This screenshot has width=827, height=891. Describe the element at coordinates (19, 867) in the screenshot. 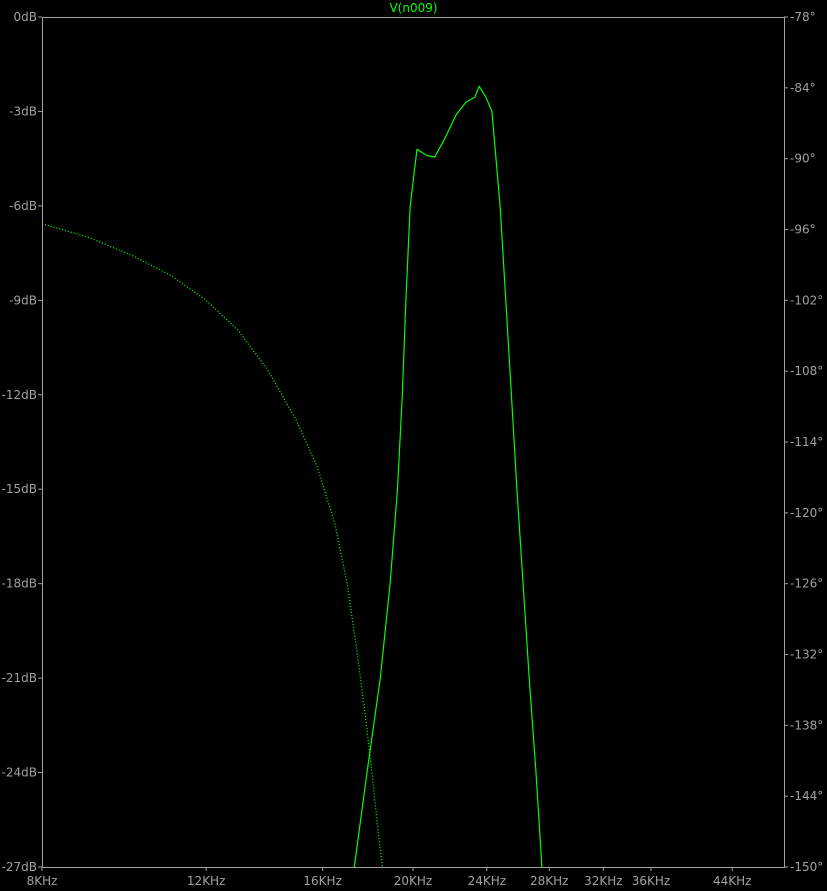

I see `left-tick-label: -27dB` at that location.